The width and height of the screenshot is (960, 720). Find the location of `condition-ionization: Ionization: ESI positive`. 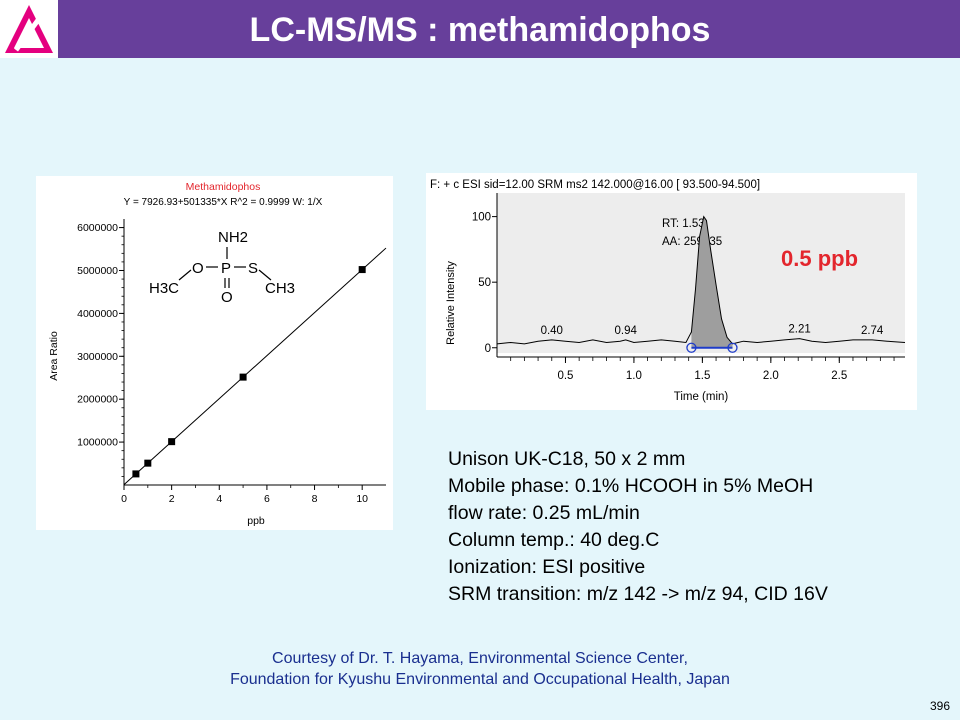

condition-ionization: Ionization: ESI positive is located at coordinates (547, 567).